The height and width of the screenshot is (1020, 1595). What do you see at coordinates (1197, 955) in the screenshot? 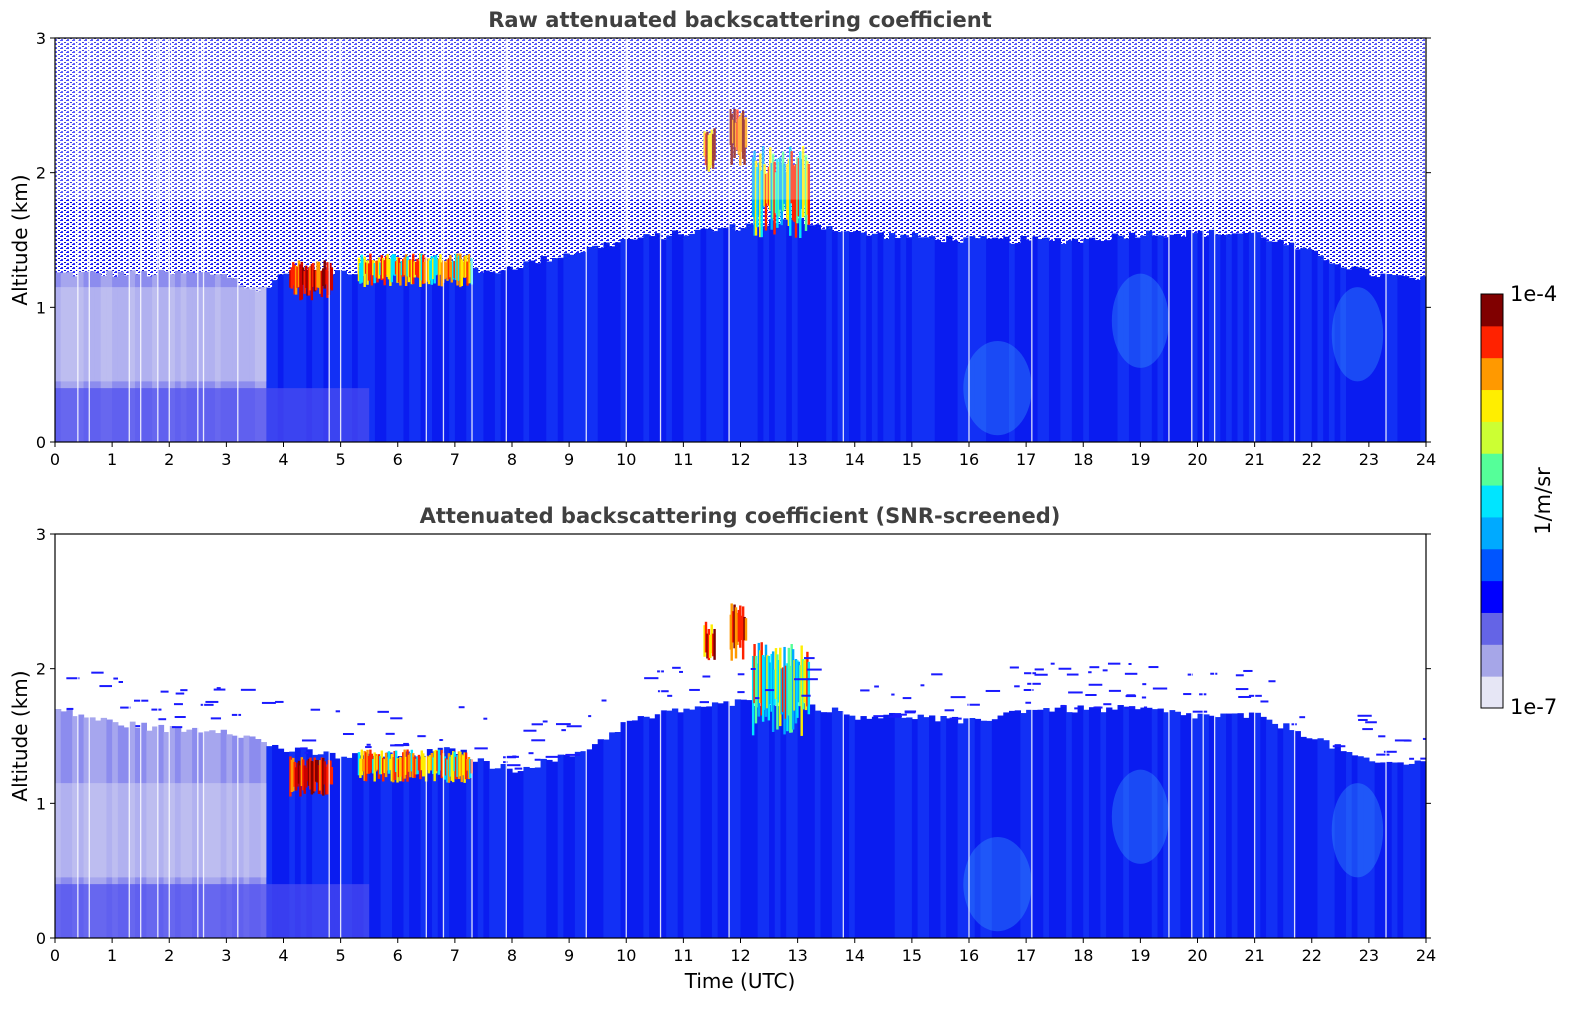
I see `x-tick-label: 20` at bounding box center [1197, 955].